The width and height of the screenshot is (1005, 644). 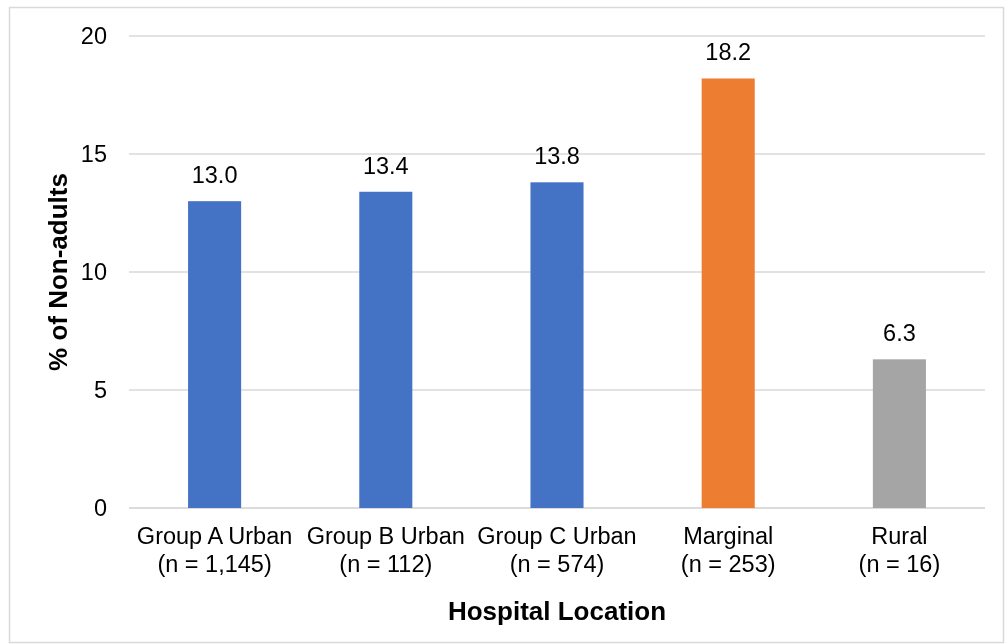 What do you see at coordinates (557, 550) in the screenshot?
I see `x-tick-label: Group C Urban (n = 574)` at bounding box center [557, 550].